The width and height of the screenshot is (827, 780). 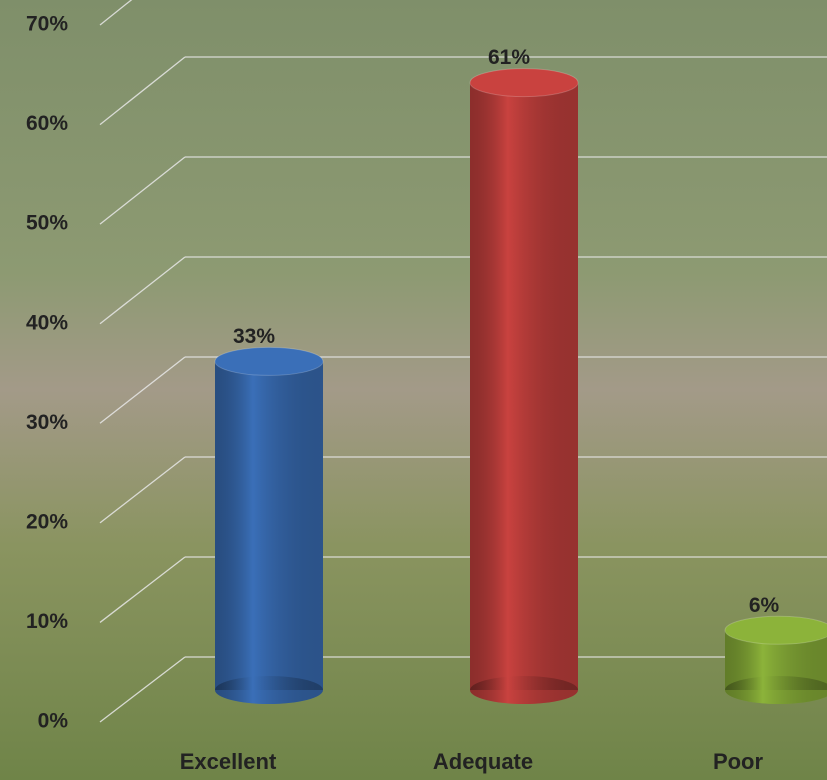 What do you see at coordinates (254, 336) in the screenshot?
I see `value-label: 33%` at bounding box center [254, 336].